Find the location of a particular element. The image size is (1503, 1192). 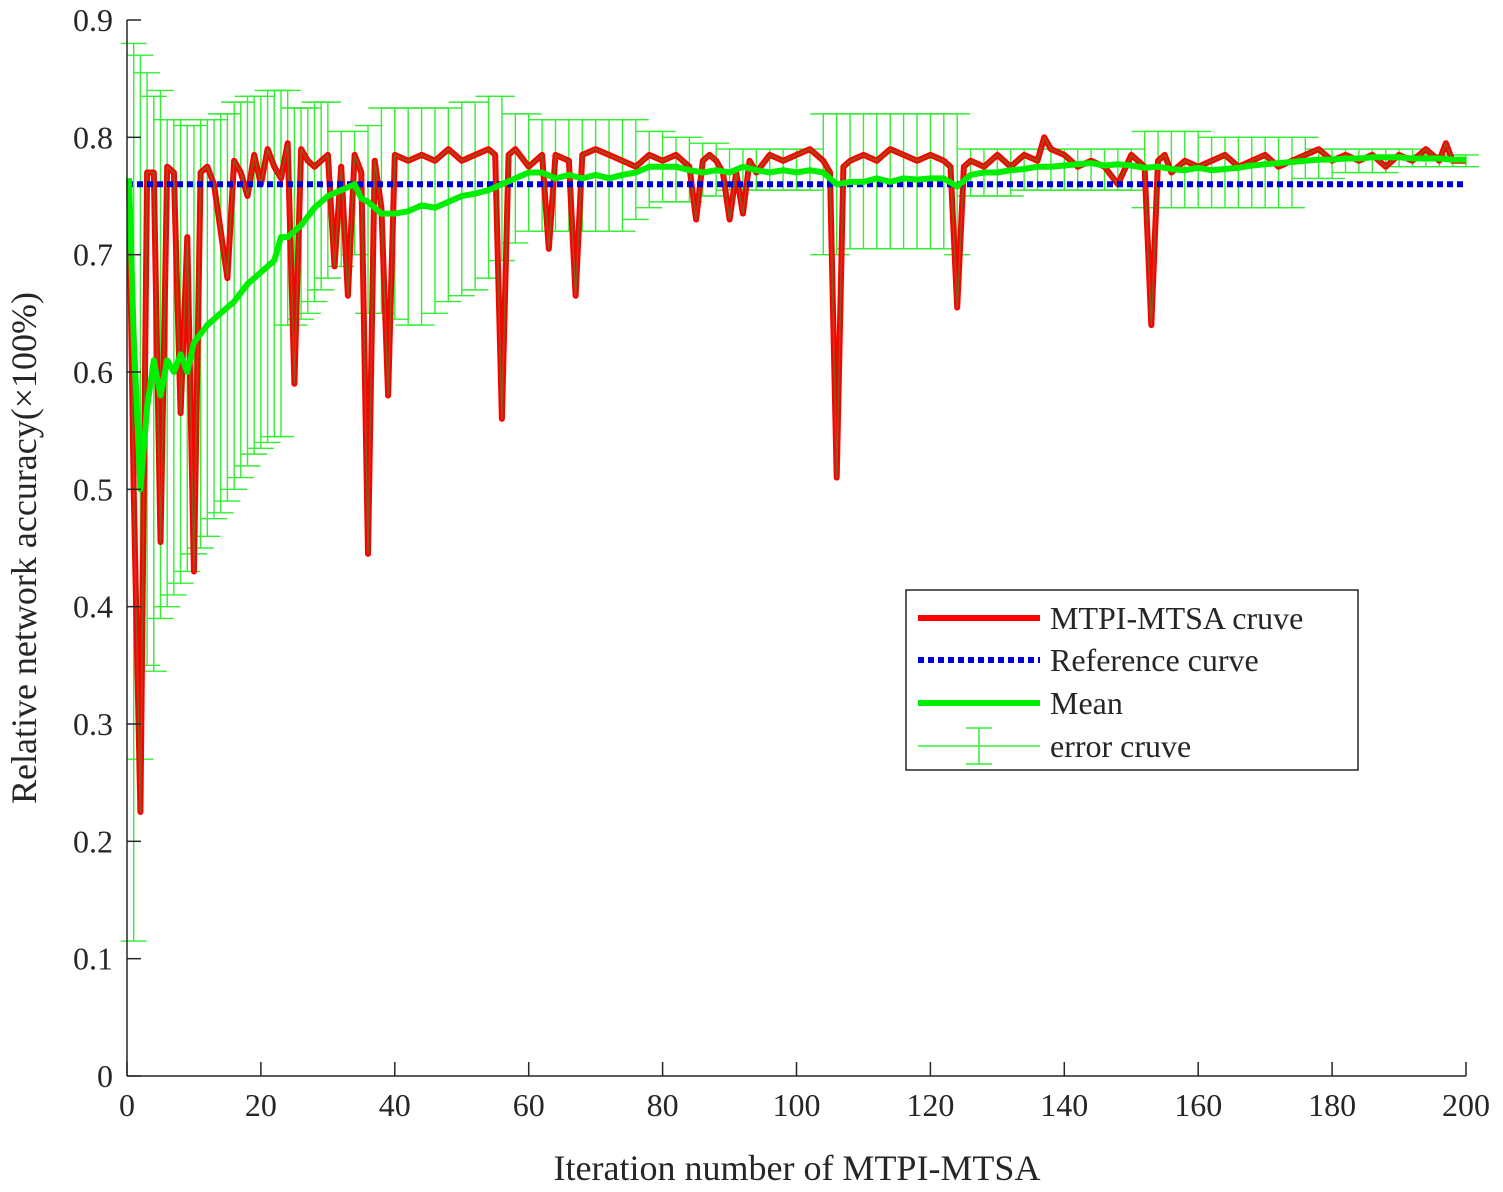

legend-label-reference: Reference curve is located at coordinates (1154, 660).